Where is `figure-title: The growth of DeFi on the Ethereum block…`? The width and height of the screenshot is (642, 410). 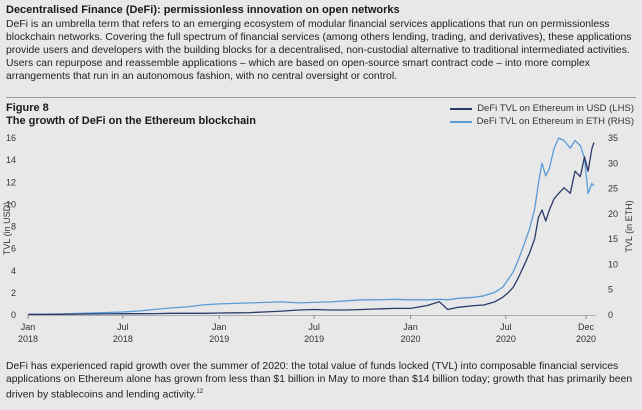
figure-title: The growth of DeFi on the Ethereum block… is located at coordinates (131, 121).